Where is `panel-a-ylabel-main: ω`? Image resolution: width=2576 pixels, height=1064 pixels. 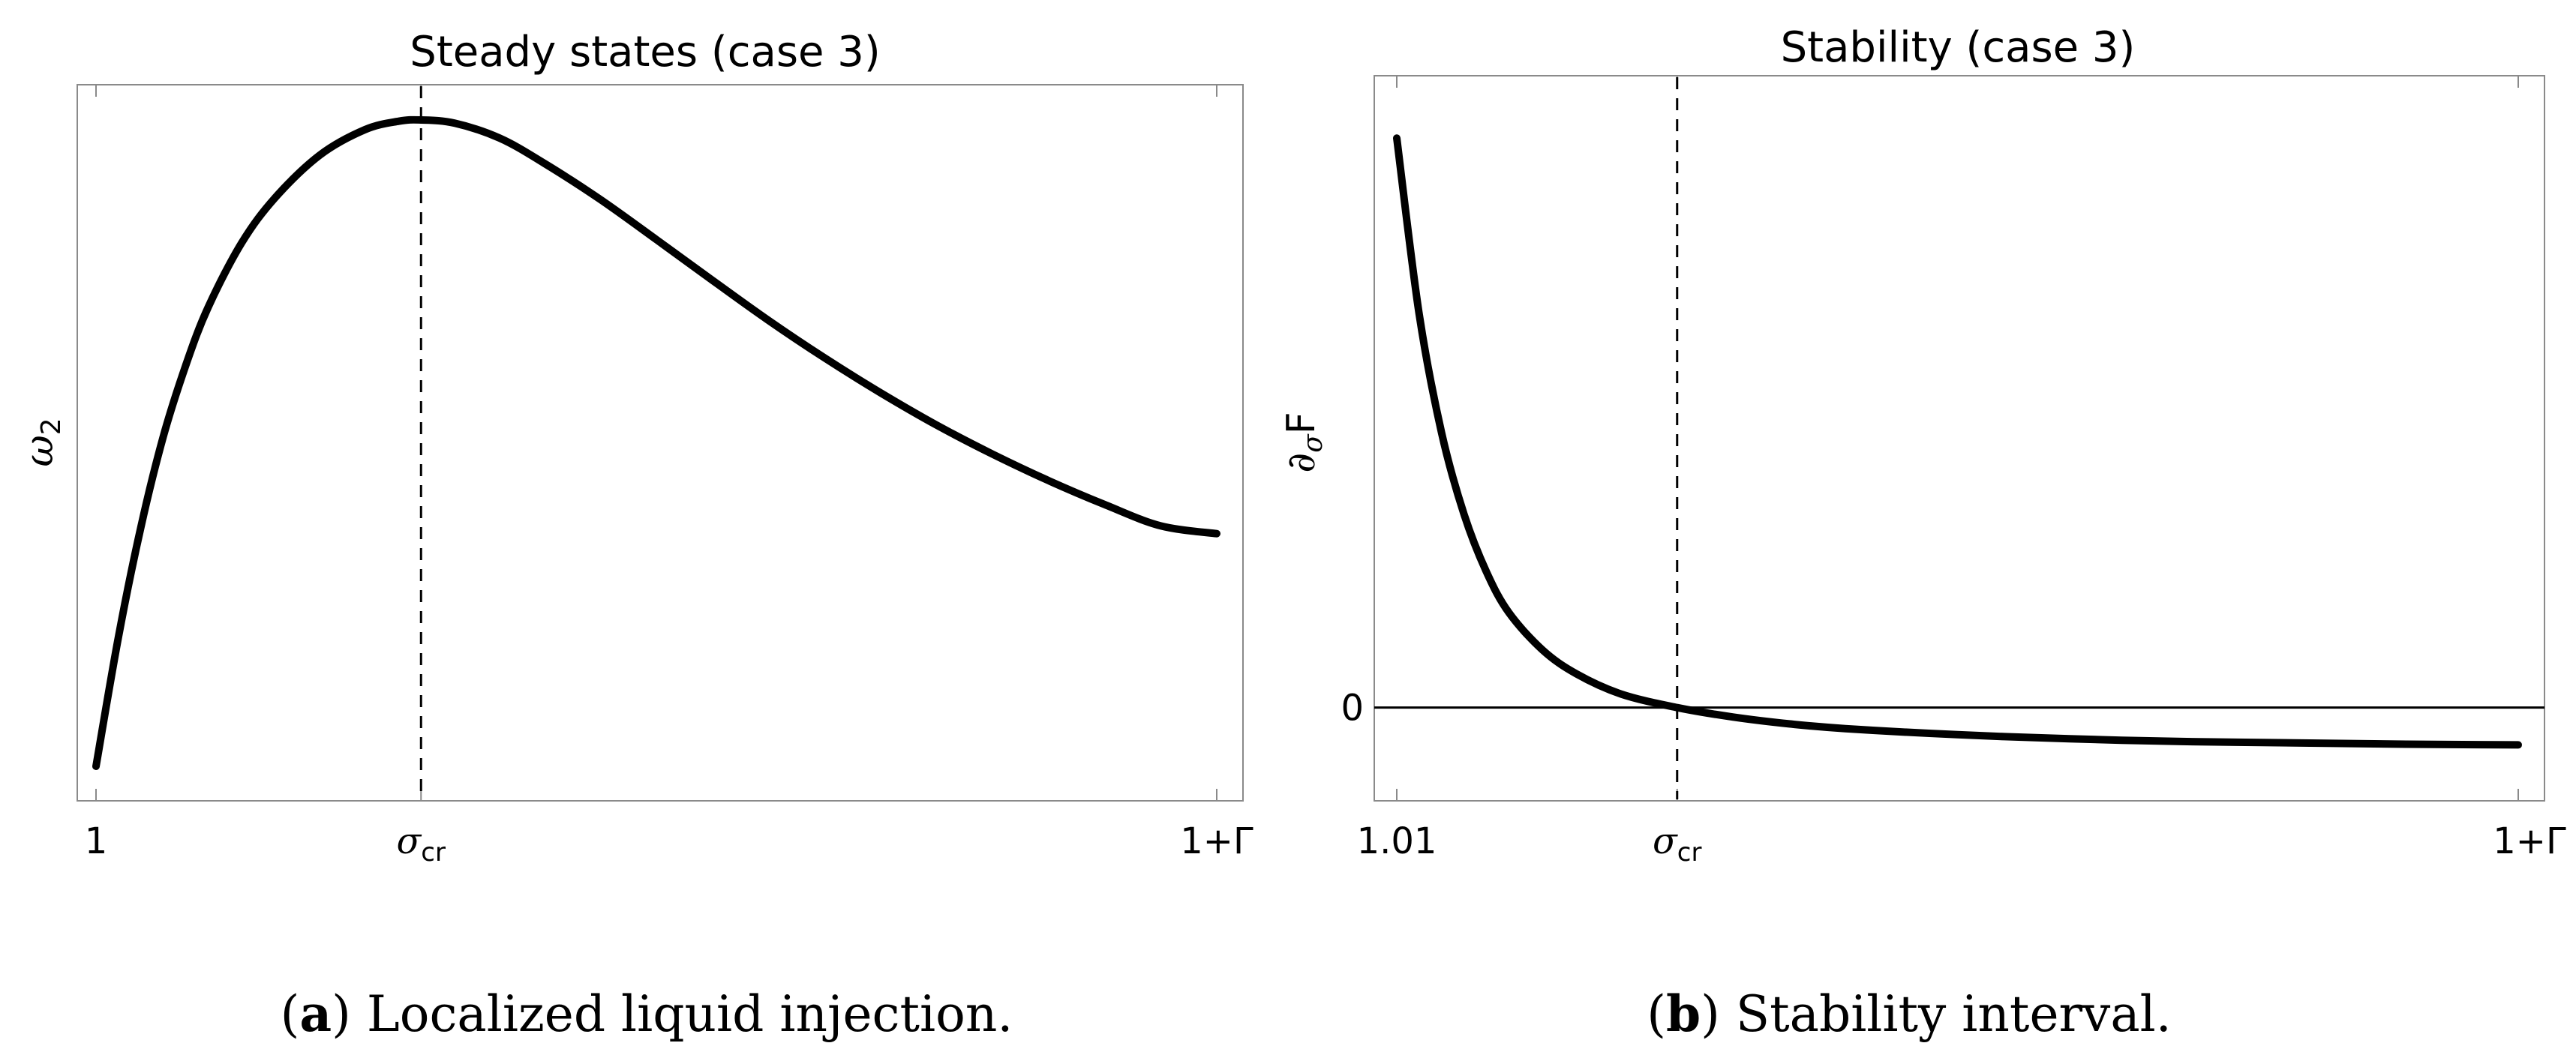
panel-a-ylabel-main: ω is located at coordinates (39, 451).